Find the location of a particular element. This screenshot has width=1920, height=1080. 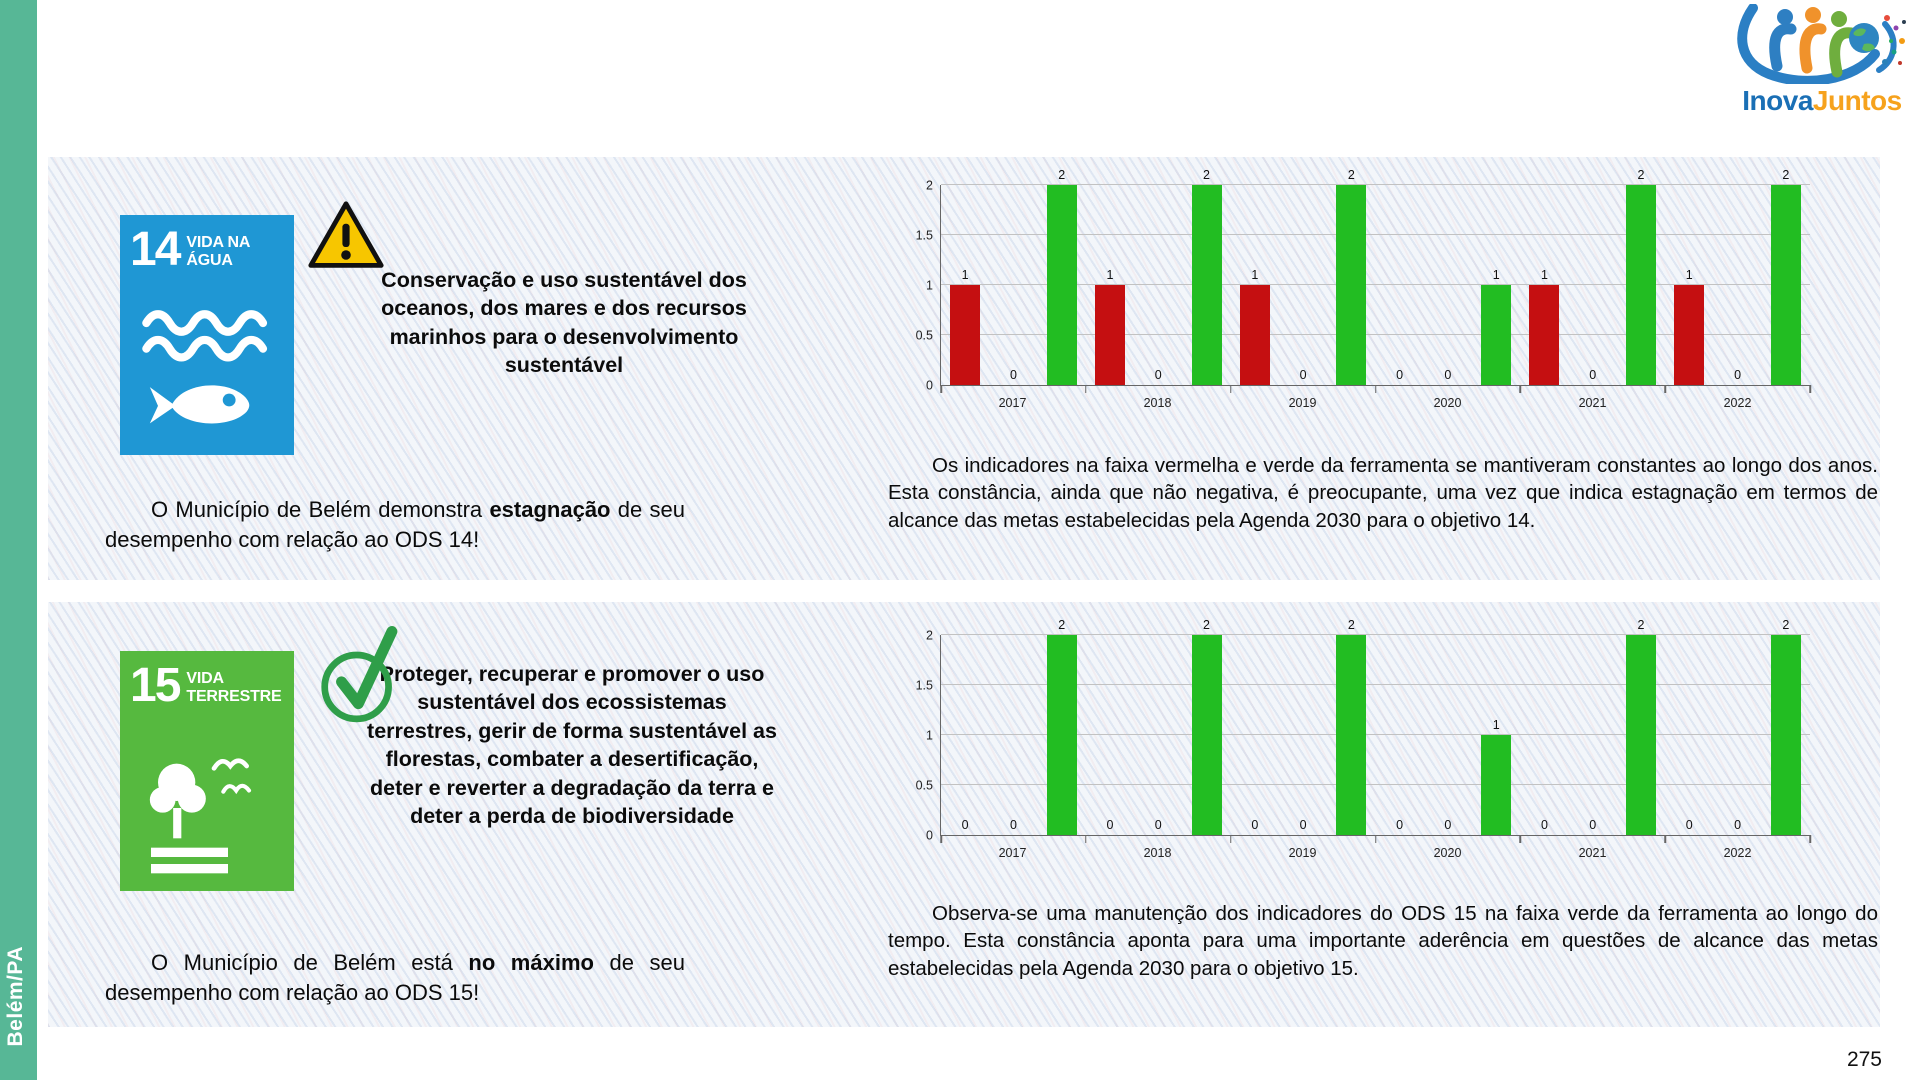

municipality-label: Belém/PA is located at coordinates (15, 995).